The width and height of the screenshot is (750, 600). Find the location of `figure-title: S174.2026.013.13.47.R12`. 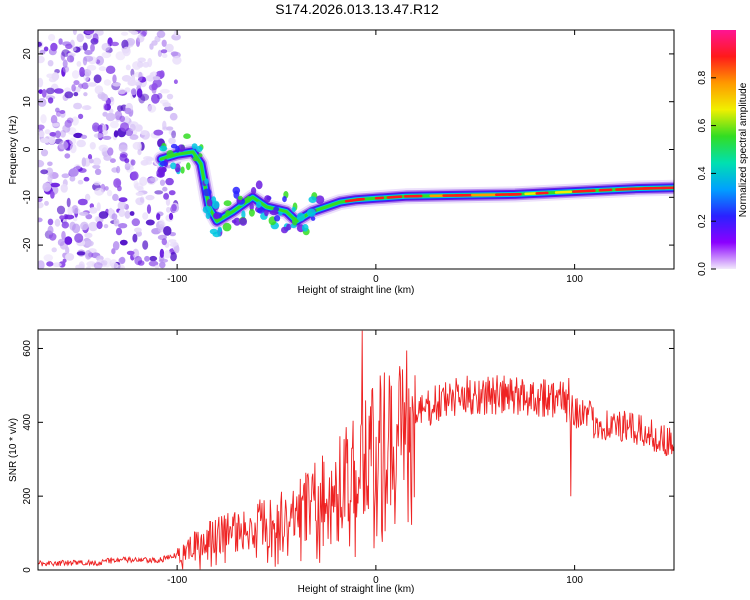

figure-title: S174.2026.013.13.47.R12 is located at coordinates (357, 9).